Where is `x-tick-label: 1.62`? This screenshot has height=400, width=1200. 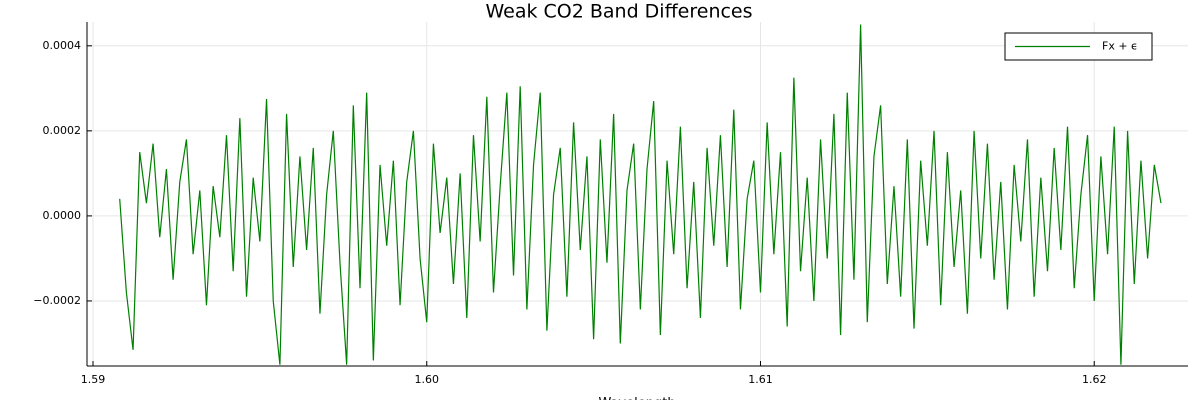 x-tick-label: 1.62 is located at coordinates (1094, 379).